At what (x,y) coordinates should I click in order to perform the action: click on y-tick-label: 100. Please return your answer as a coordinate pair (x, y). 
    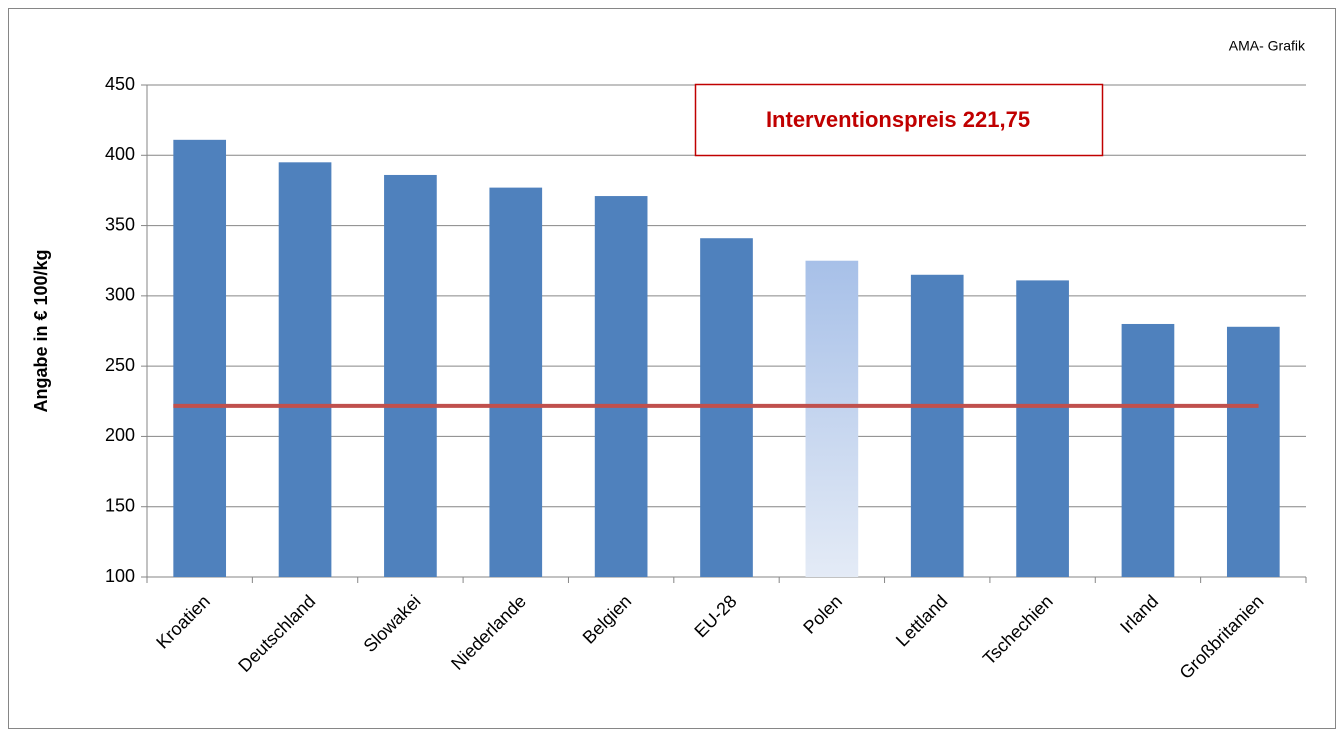
    Looking at the image, I should click on (120, 576).